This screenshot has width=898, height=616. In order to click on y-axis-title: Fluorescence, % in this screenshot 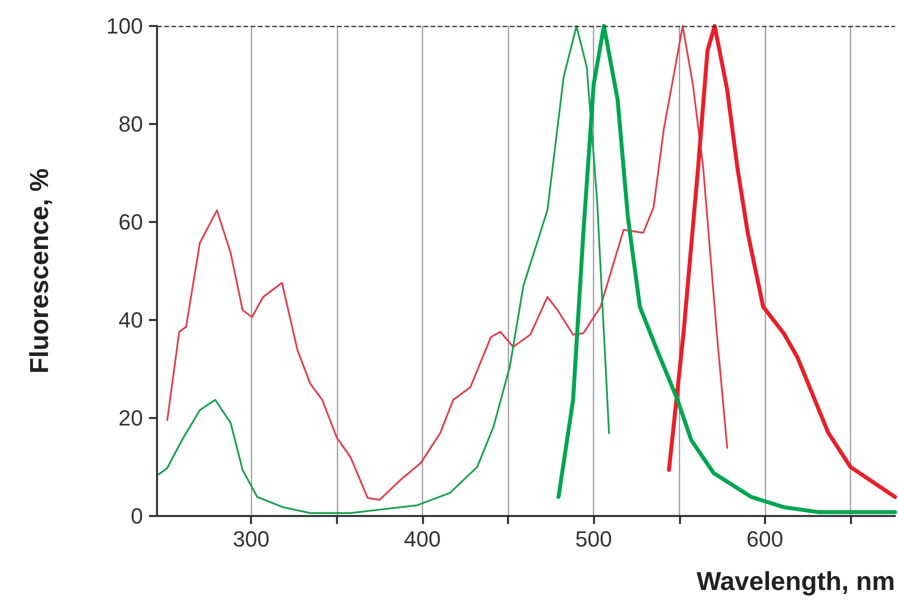, I will do `click(39, 271)`.